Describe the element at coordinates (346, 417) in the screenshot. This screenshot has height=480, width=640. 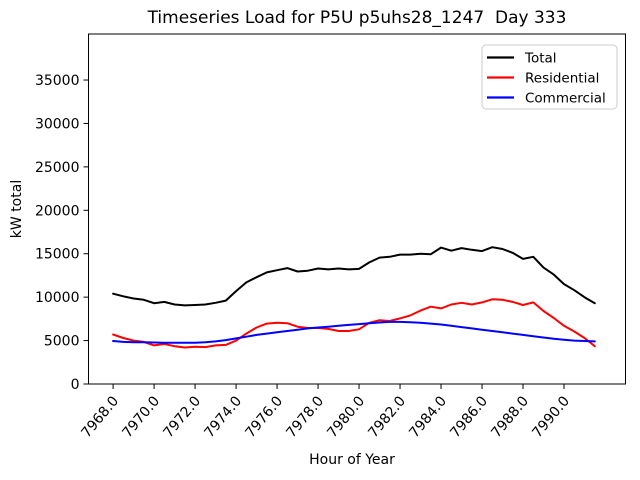
I see `x-tick-label: 7980.0` at that location.